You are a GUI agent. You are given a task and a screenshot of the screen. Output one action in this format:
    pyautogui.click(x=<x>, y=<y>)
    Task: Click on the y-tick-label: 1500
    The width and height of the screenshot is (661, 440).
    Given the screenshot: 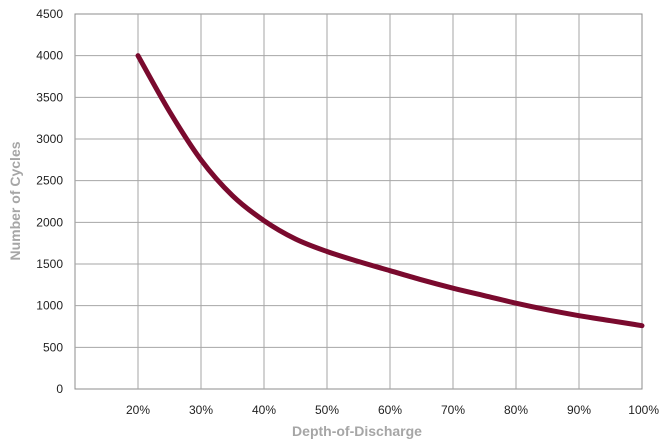 What is the action you would take?
    pyautogui.click(x=49, y=264)
    